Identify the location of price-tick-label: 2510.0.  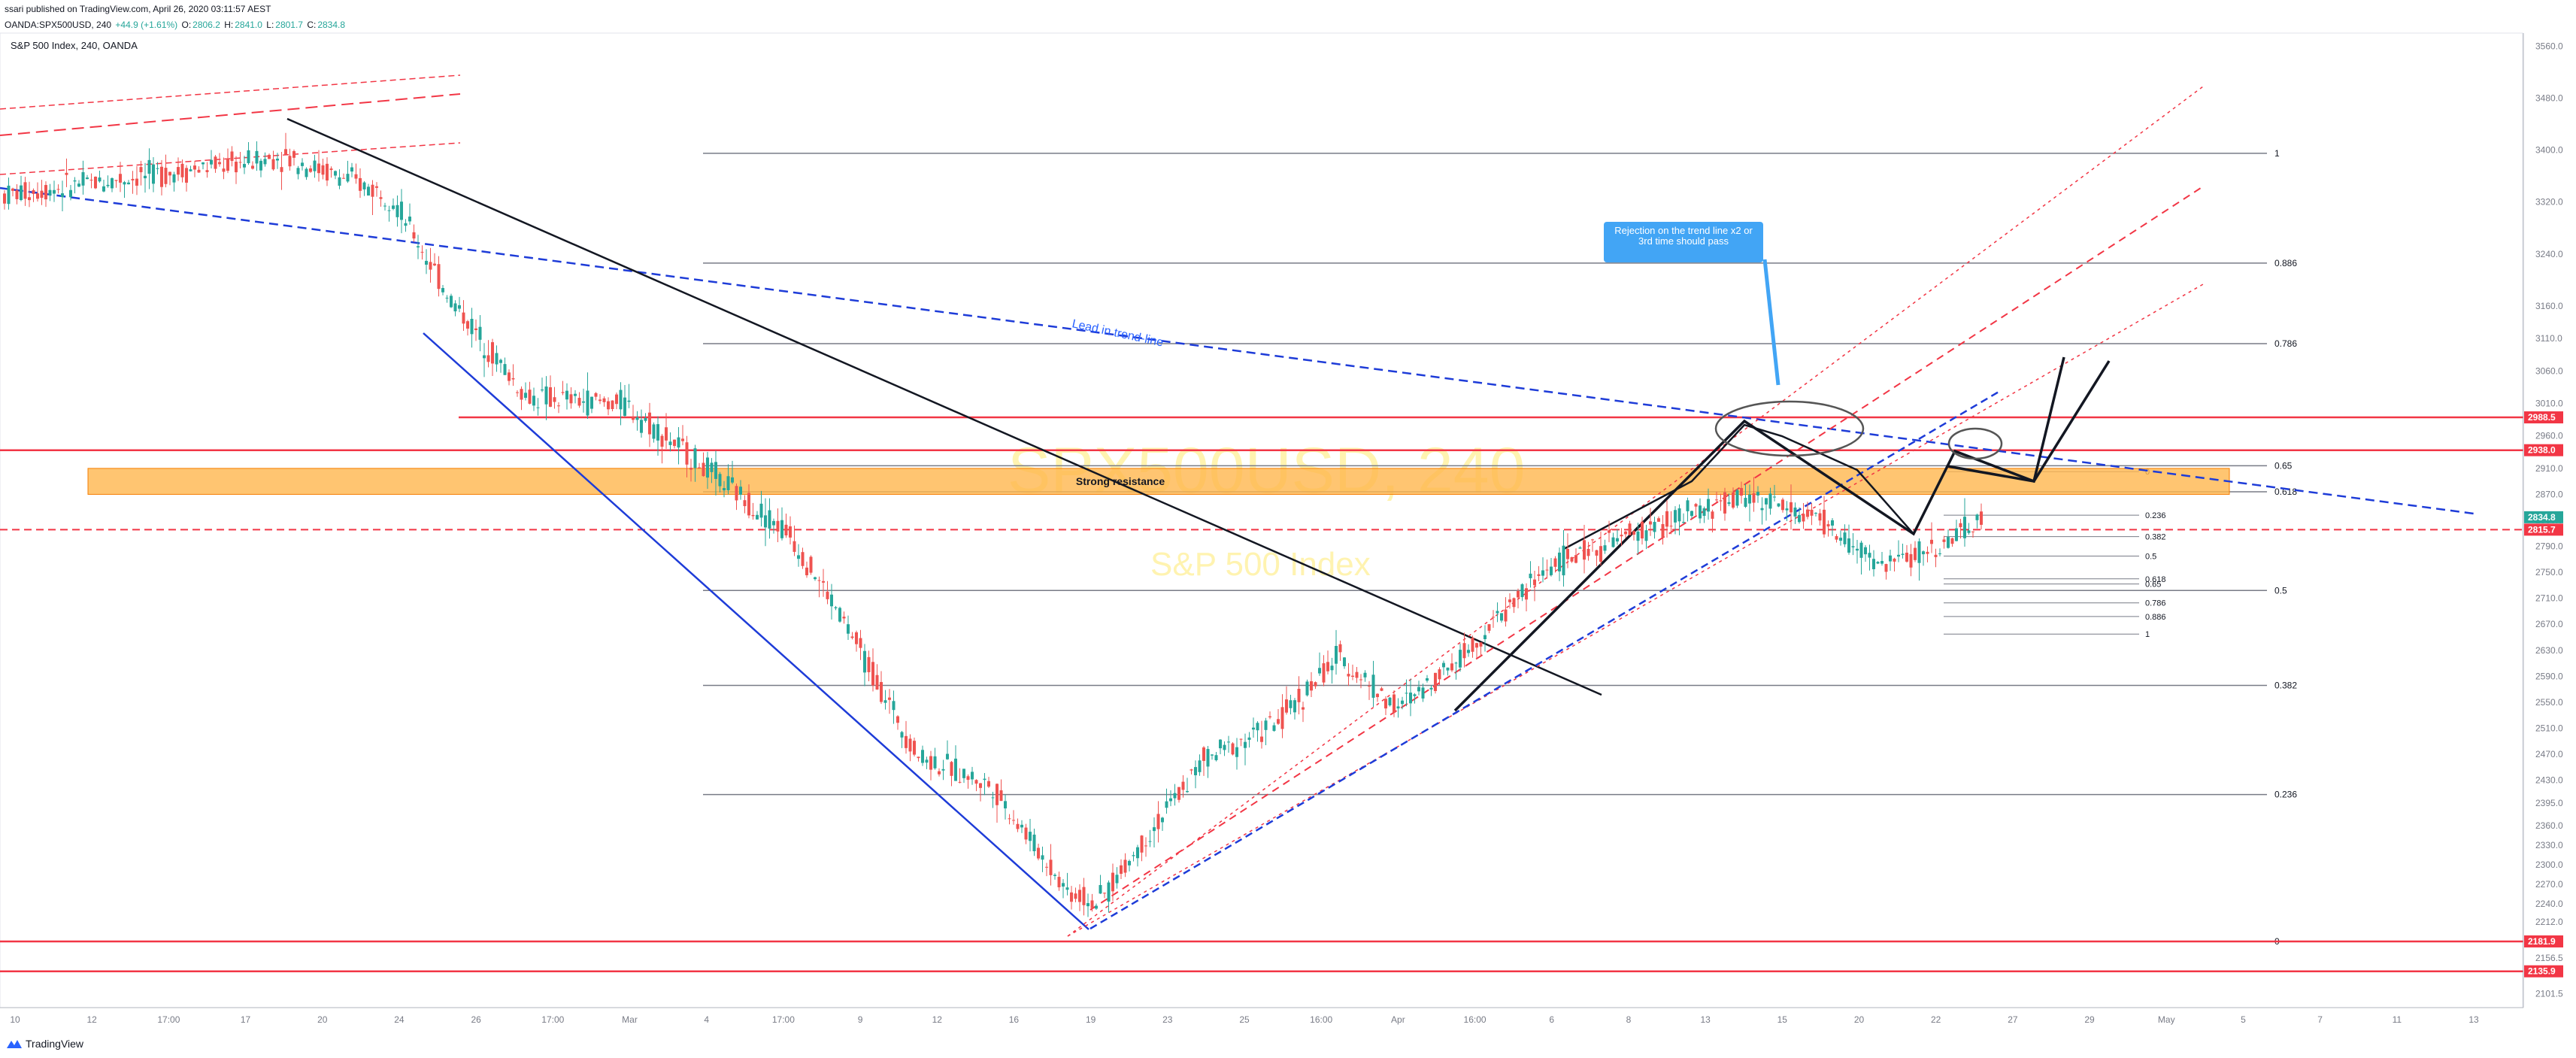
(2549, 728).